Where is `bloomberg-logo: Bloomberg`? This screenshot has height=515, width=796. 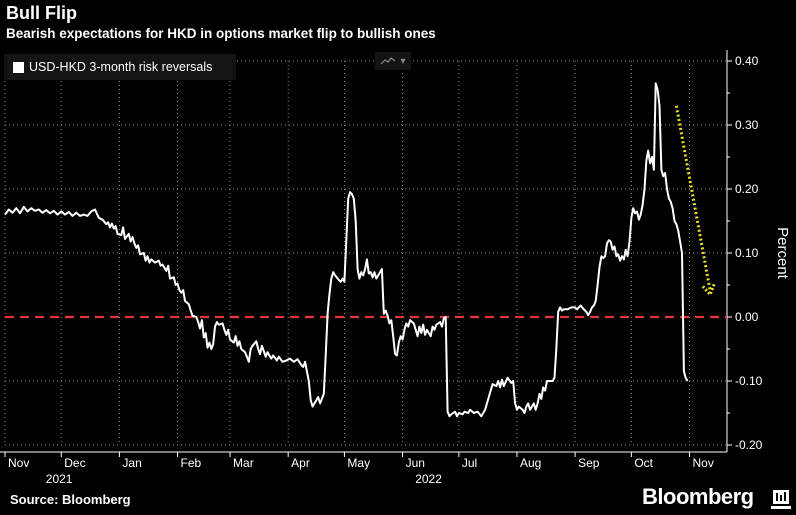
bloomberg-logo: Bloomberg is located at coordinates (698, 496).